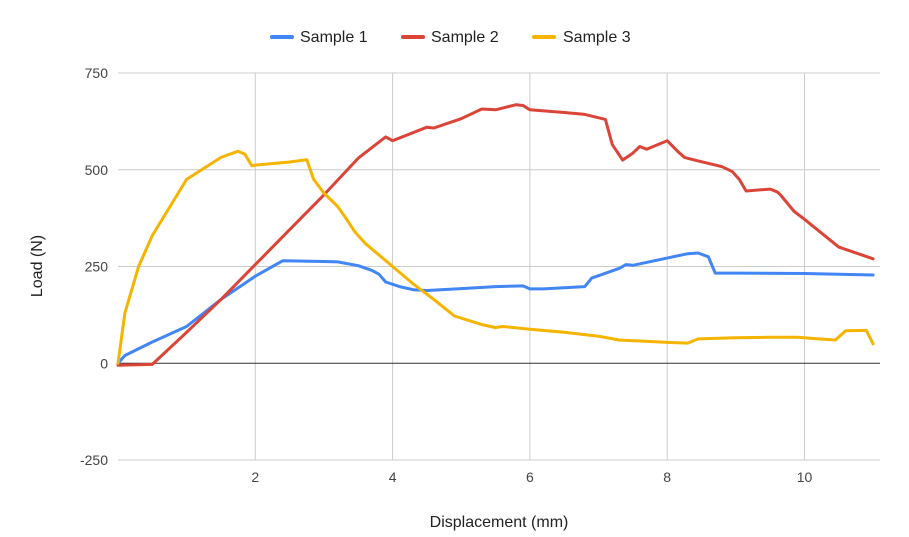 The width and height of the screenshot is (909, 537). What do you see at coordinates (499, 522) in the screenshot?
I see `x-axis-title: Displacement (mm)` at bounding box center [499, 522].